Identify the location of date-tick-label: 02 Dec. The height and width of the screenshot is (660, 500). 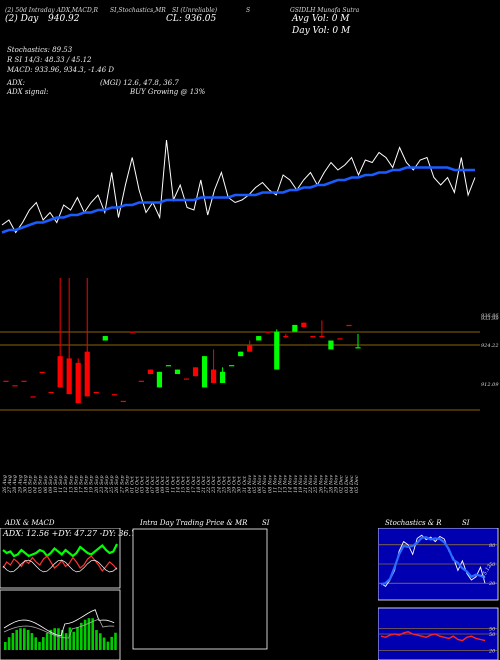
(342, 484).